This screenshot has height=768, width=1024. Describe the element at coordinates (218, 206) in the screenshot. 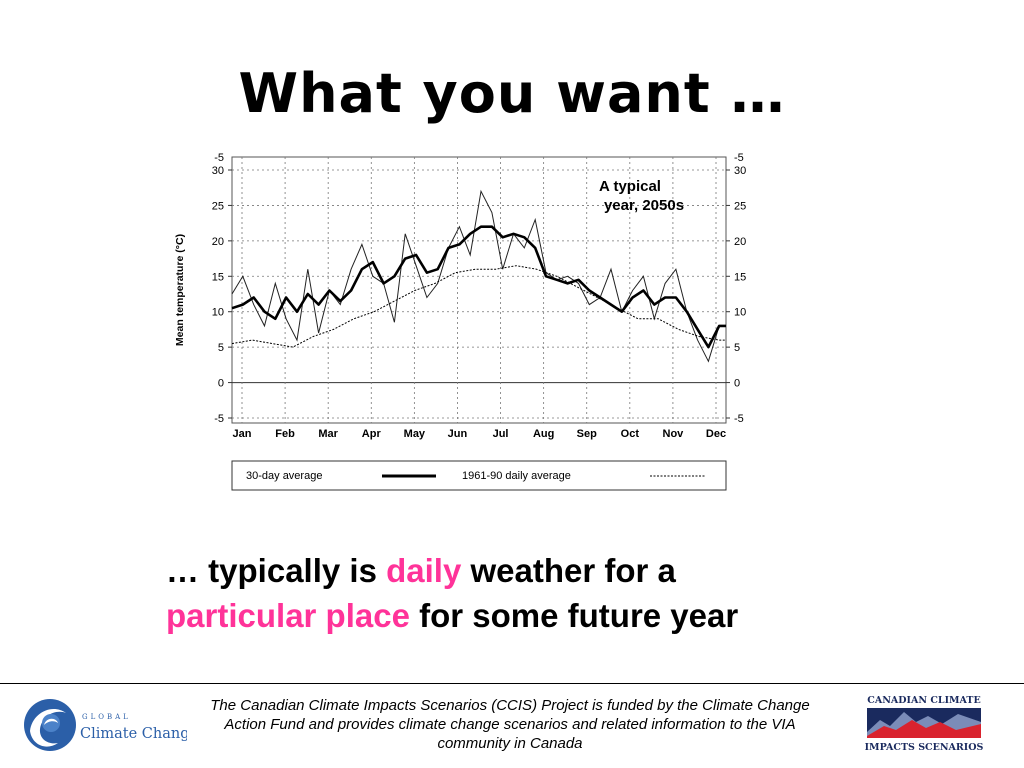

I see `y-tick-label-left: 25` at that location.